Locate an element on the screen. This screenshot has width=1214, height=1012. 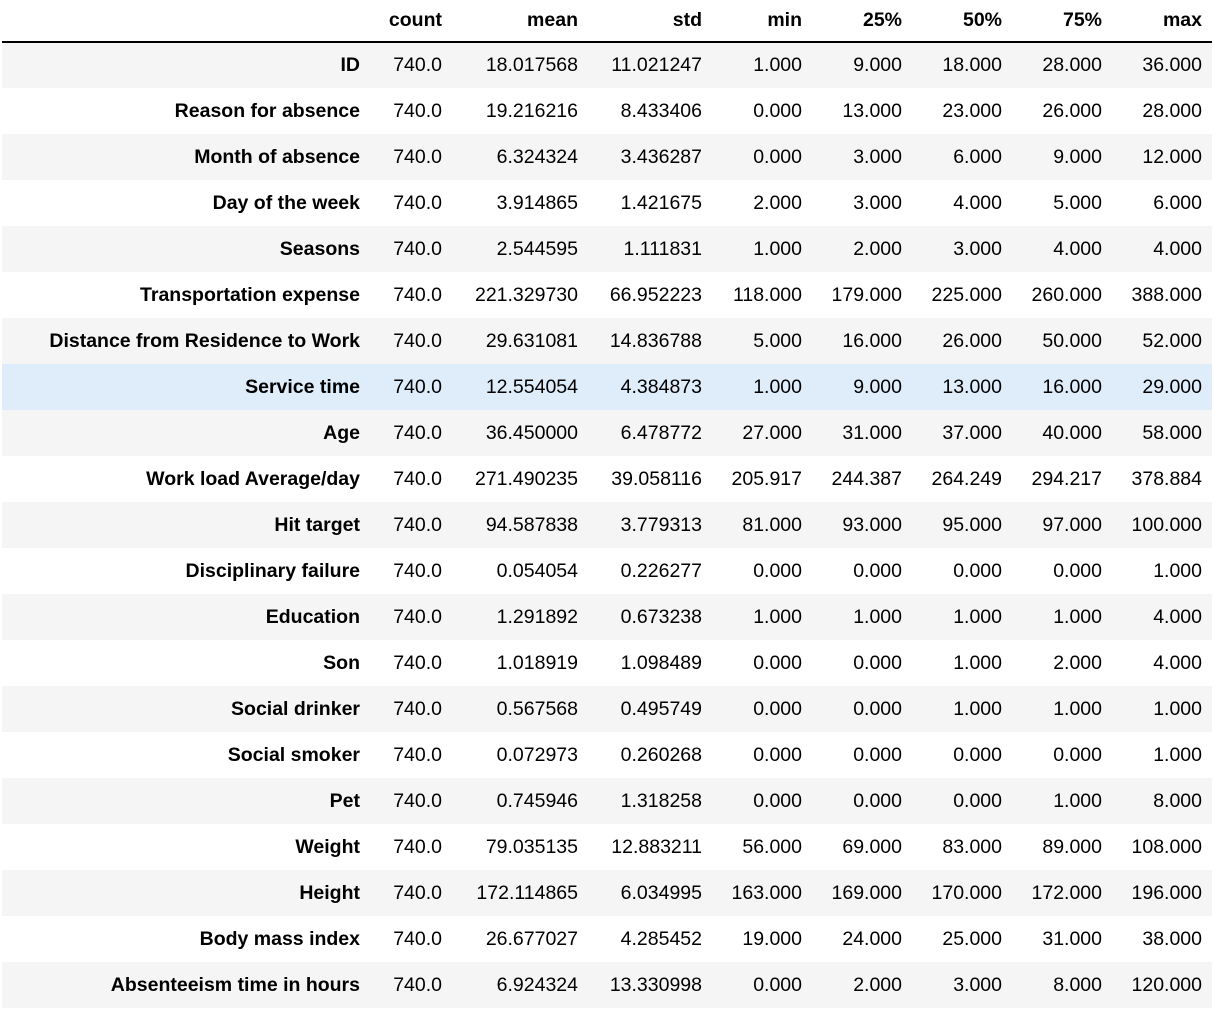
table-cell: 18.000 is located at coordinates (972, 65).